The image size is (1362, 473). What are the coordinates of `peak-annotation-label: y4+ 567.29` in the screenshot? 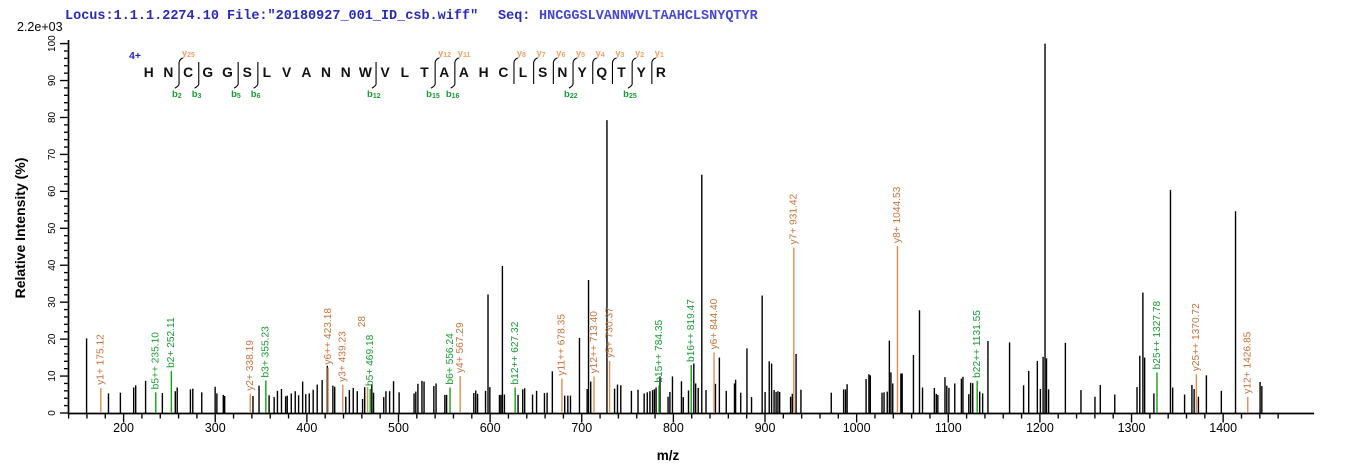 It's located at (460, 347).